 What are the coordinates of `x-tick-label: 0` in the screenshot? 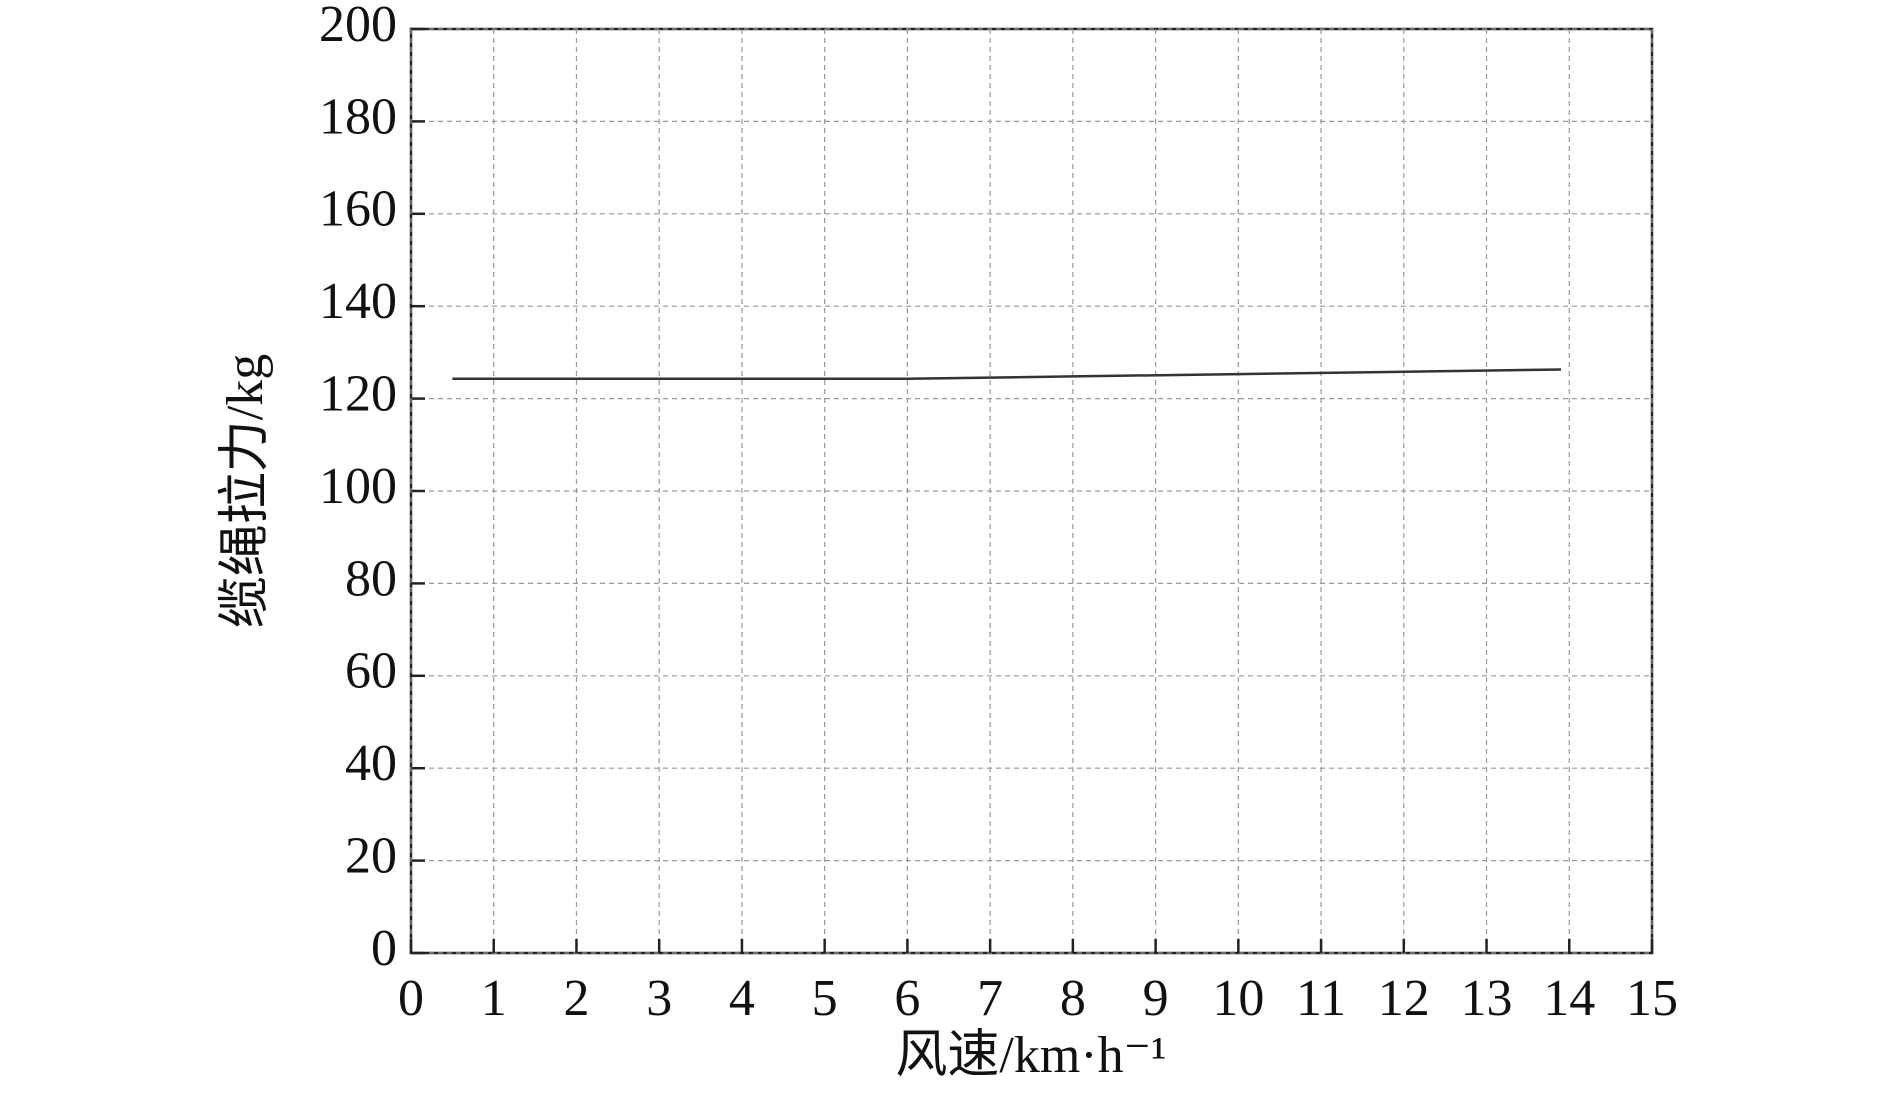 It's located at (411, 998).